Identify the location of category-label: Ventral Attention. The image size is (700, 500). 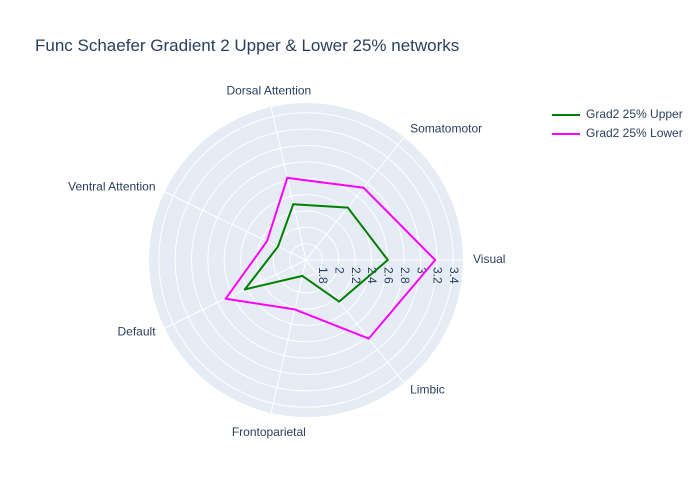
(111, 187).